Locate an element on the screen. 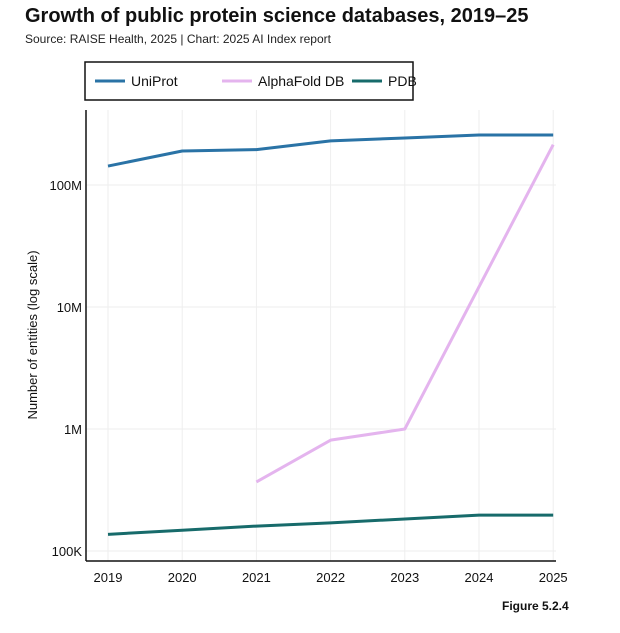 This screenshot has width=620, height=633. y-tick-label: 100K is located at coordinates (67, 551).